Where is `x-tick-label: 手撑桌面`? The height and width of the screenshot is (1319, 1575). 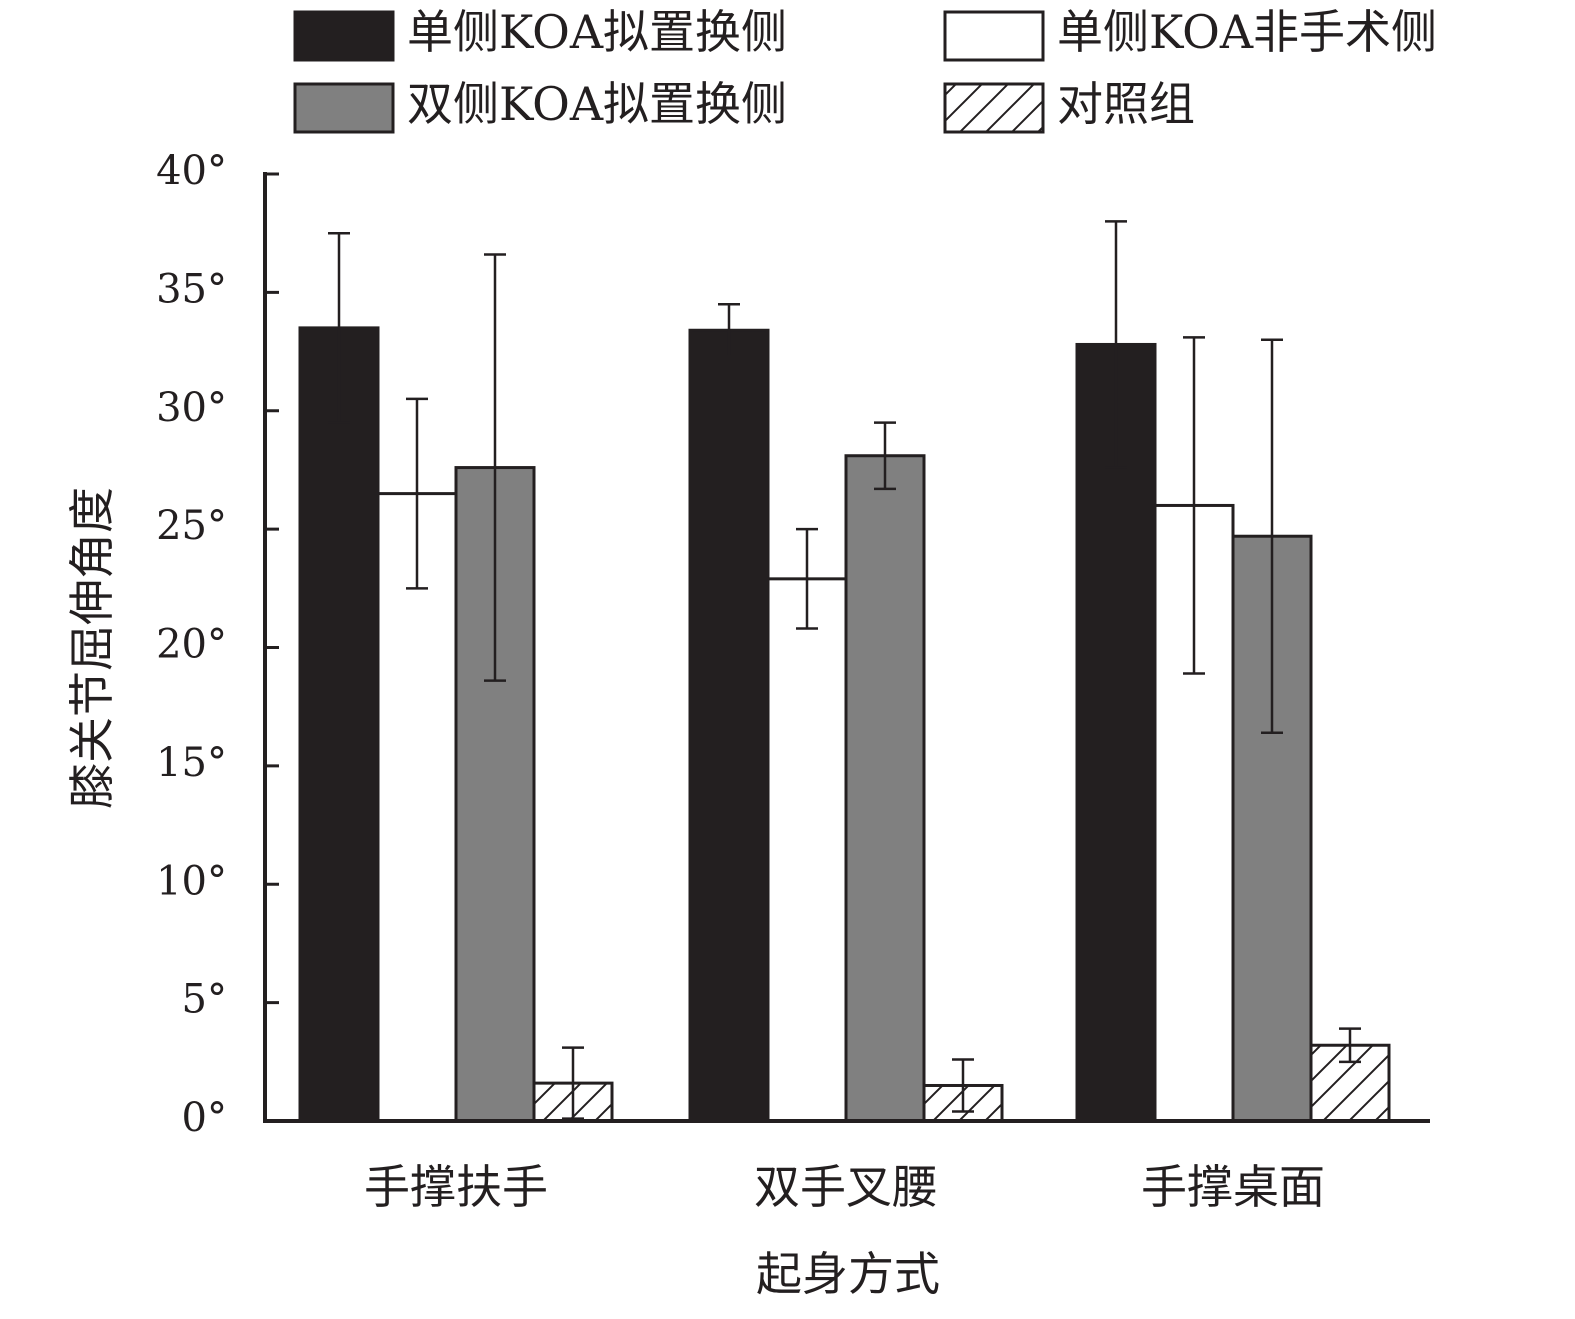
x-tick-label: 手撑桌面 is located at coordinates (1233, 1187).